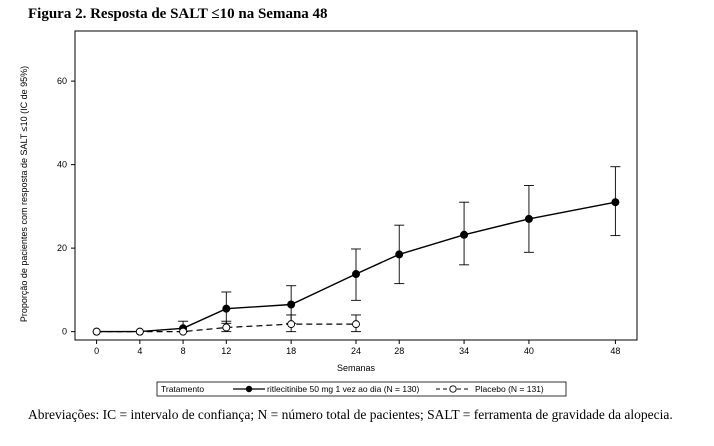 Image resolution: width=714 pixels, height=446 pixels. Describe the element at coordinates (62, 165) in the screenshot. I see `y-tick-label-40: 40` at that location.